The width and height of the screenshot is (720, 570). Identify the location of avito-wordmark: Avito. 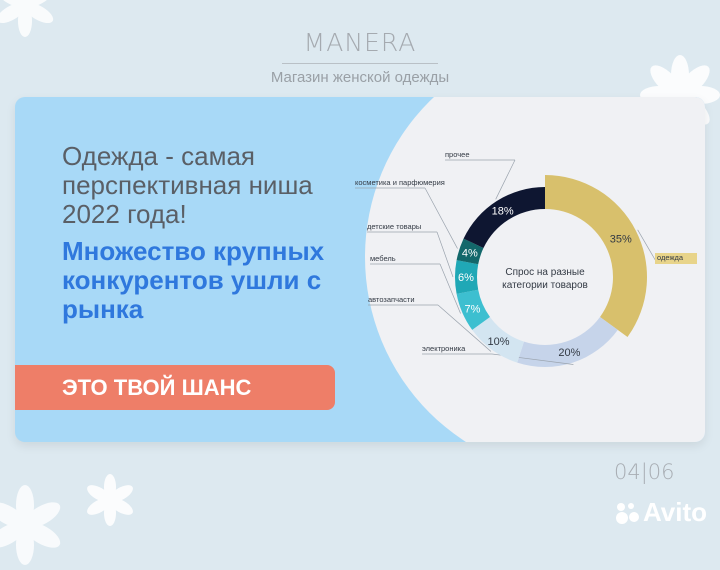
(675, 512).